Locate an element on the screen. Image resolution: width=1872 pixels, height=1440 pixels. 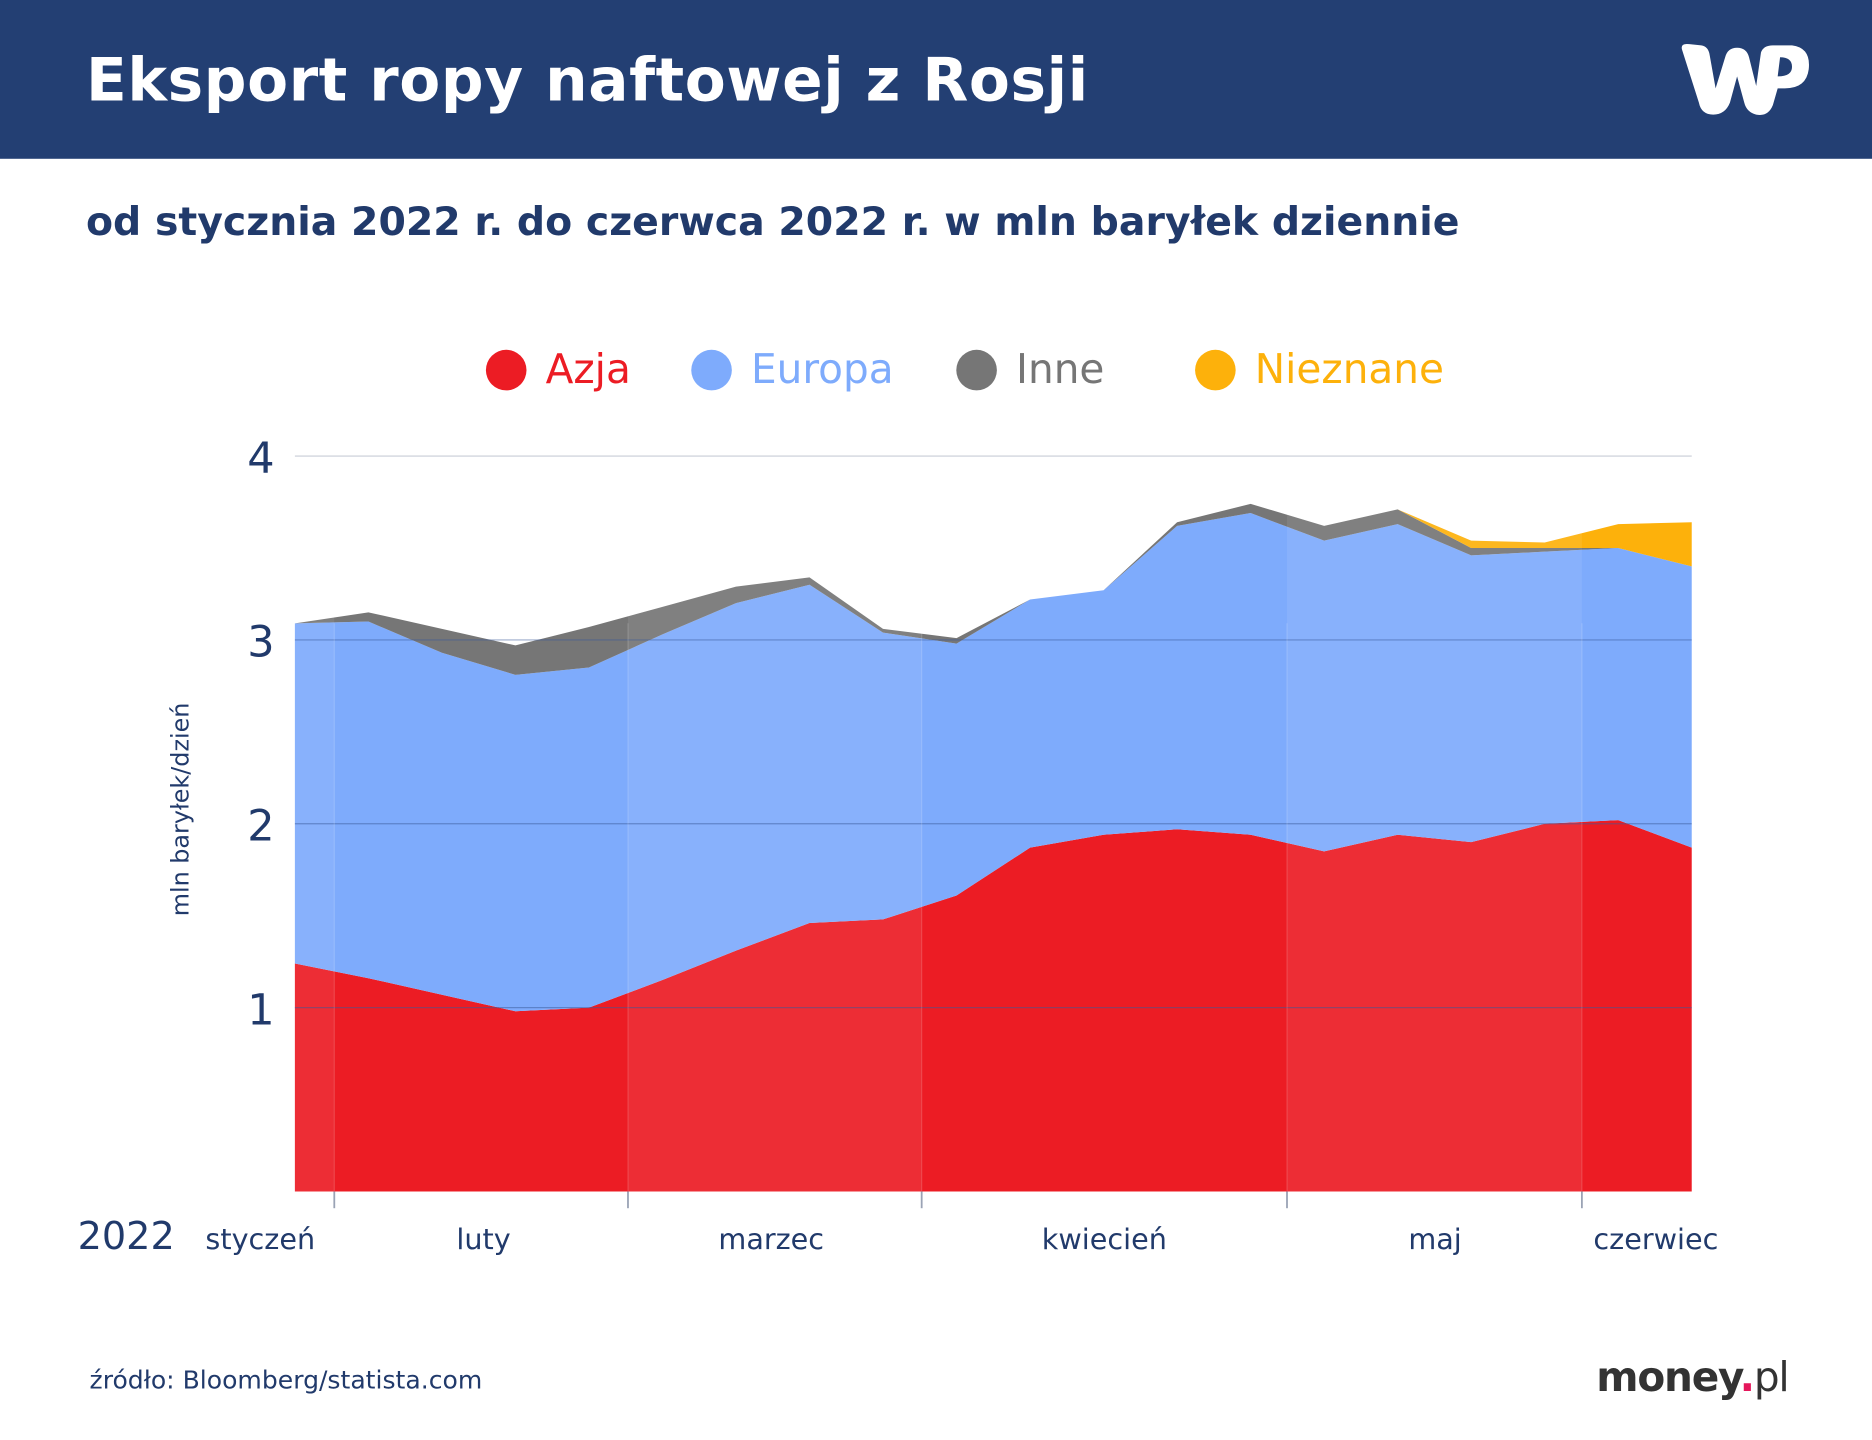
money-pl-logo: money.pl is located at coordinates (1692, 1377).